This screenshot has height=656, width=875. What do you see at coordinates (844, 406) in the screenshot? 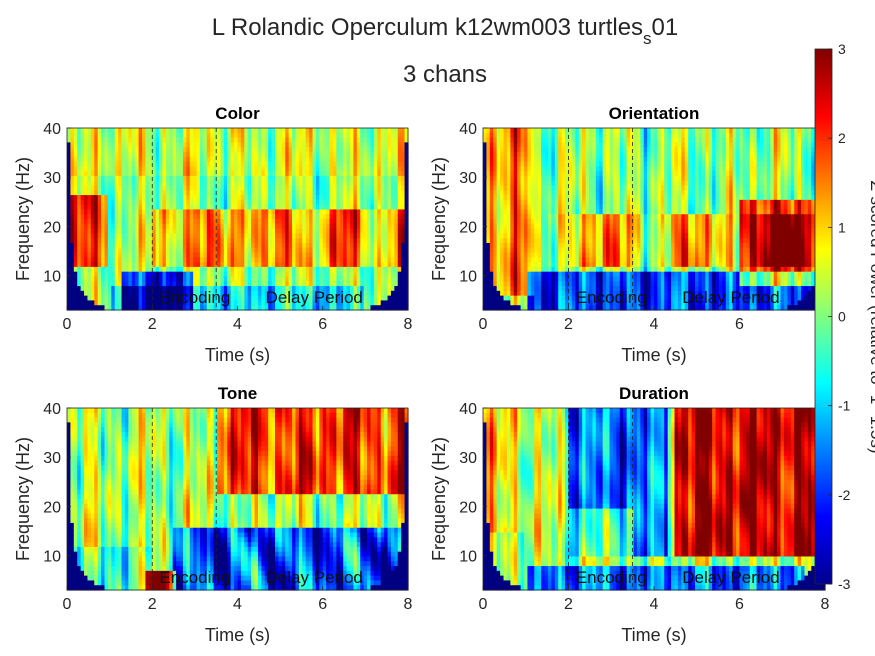
I see `colorbar-tick-label: -1` at bounding box center [844, 406].